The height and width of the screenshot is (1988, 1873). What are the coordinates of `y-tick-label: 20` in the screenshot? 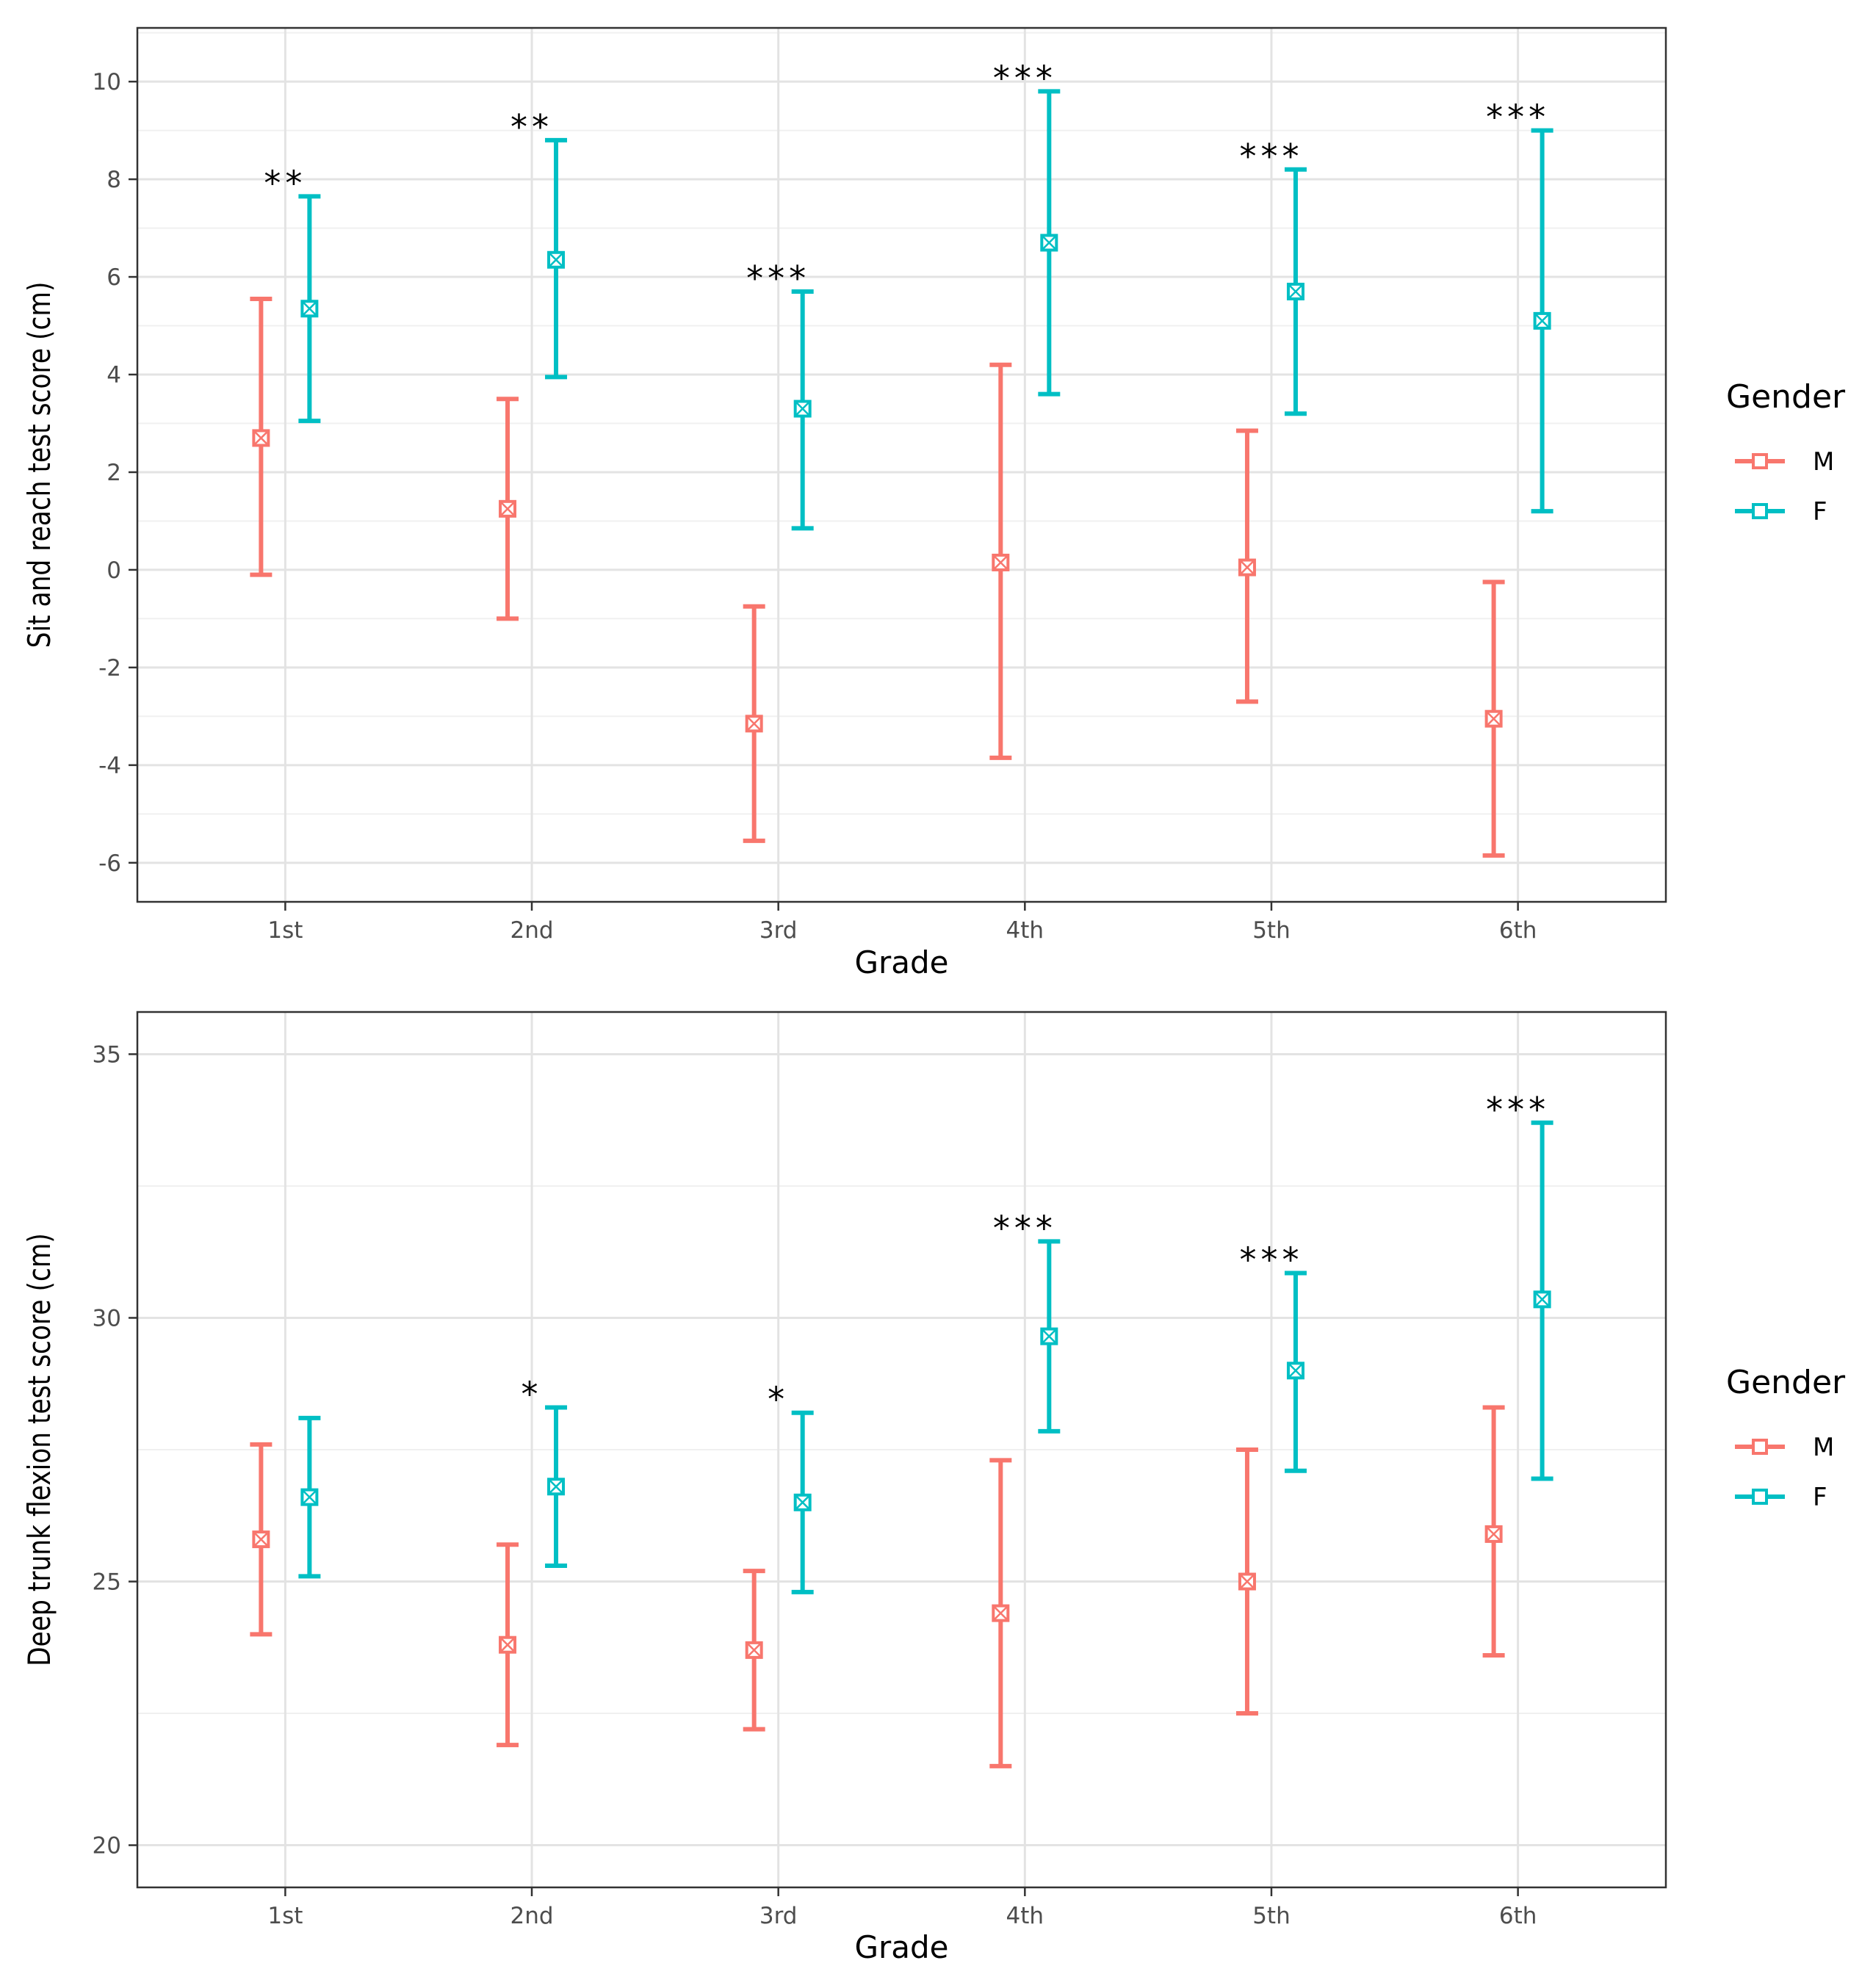 It's located at (107, 1846).